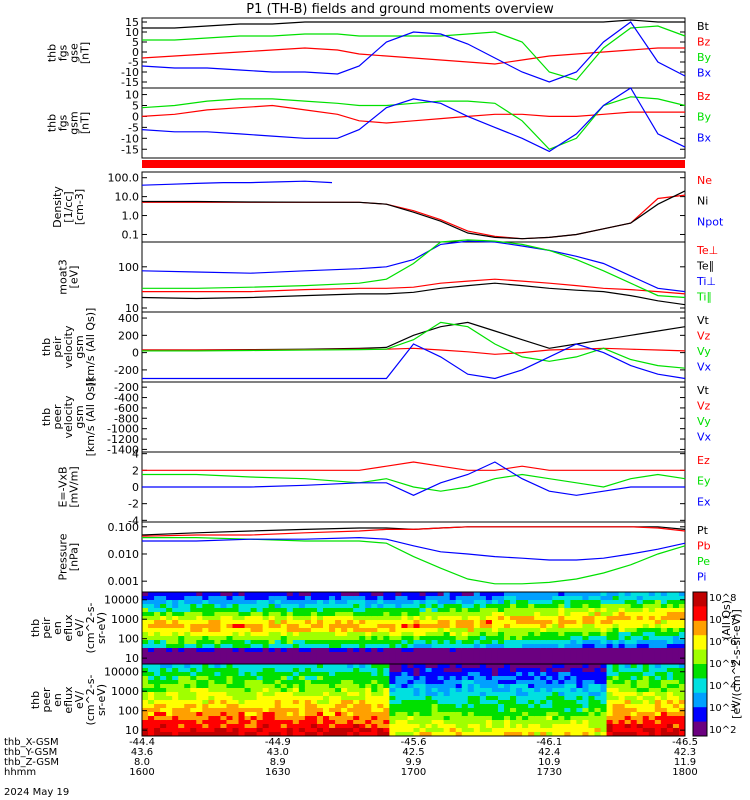 Image resolution: width=750 pixels, height=800 pixels. I want to click on y-tick-label: 10, so click(132, 308).